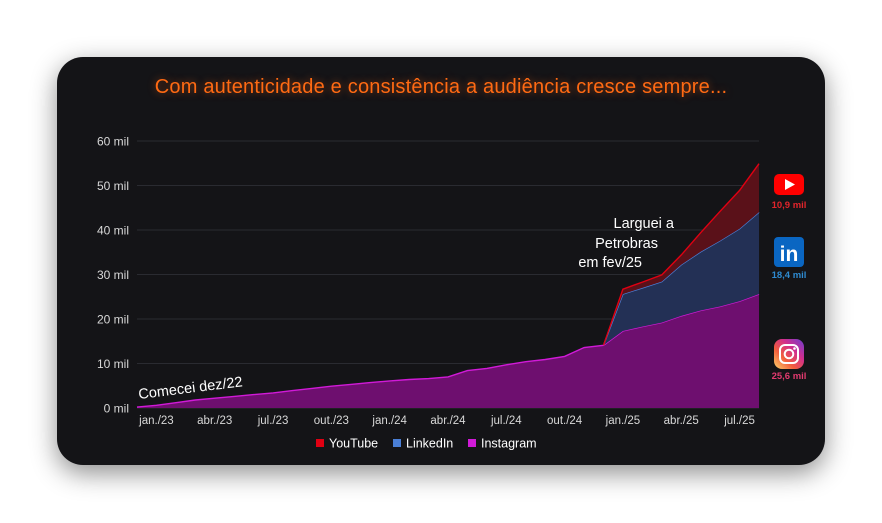  What do you see at coordinates (320, 443) in the screenshot?
I see `legend-swatch-youtube` at bounding box center [320, 443].